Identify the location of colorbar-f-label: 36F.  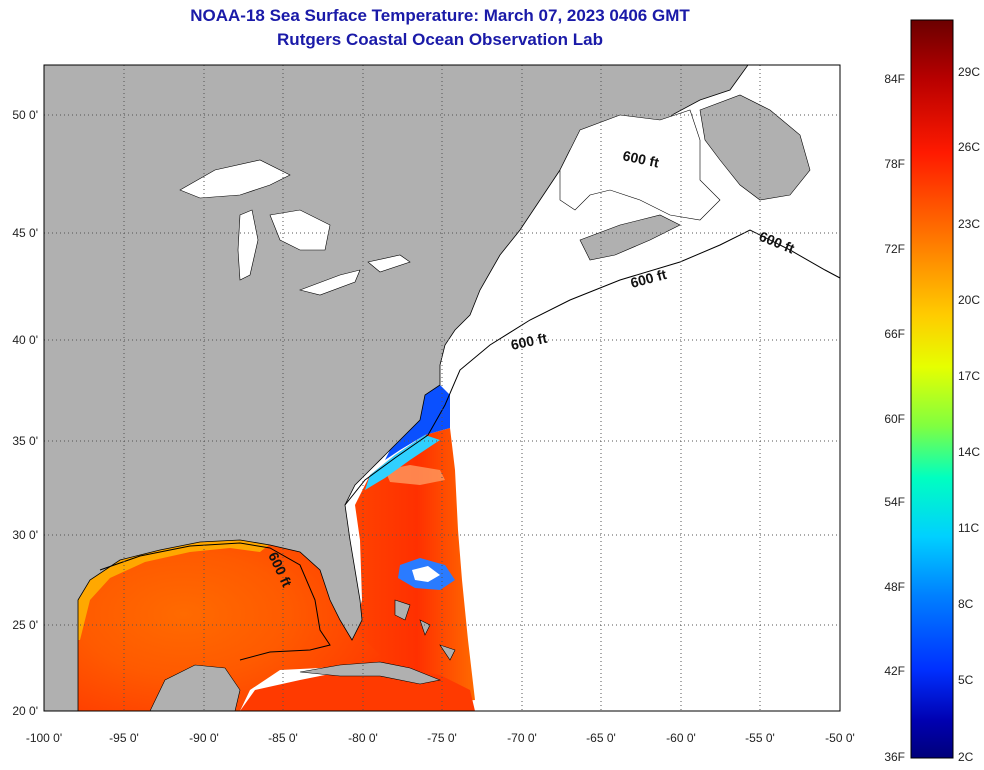
(894, 757).